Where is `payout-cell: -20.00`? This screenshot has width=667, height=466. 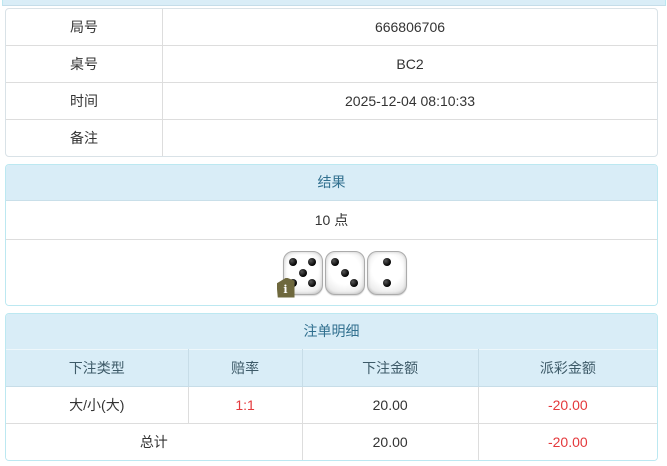 payout-cell: -20.00 is located at coordinates (567, 405).